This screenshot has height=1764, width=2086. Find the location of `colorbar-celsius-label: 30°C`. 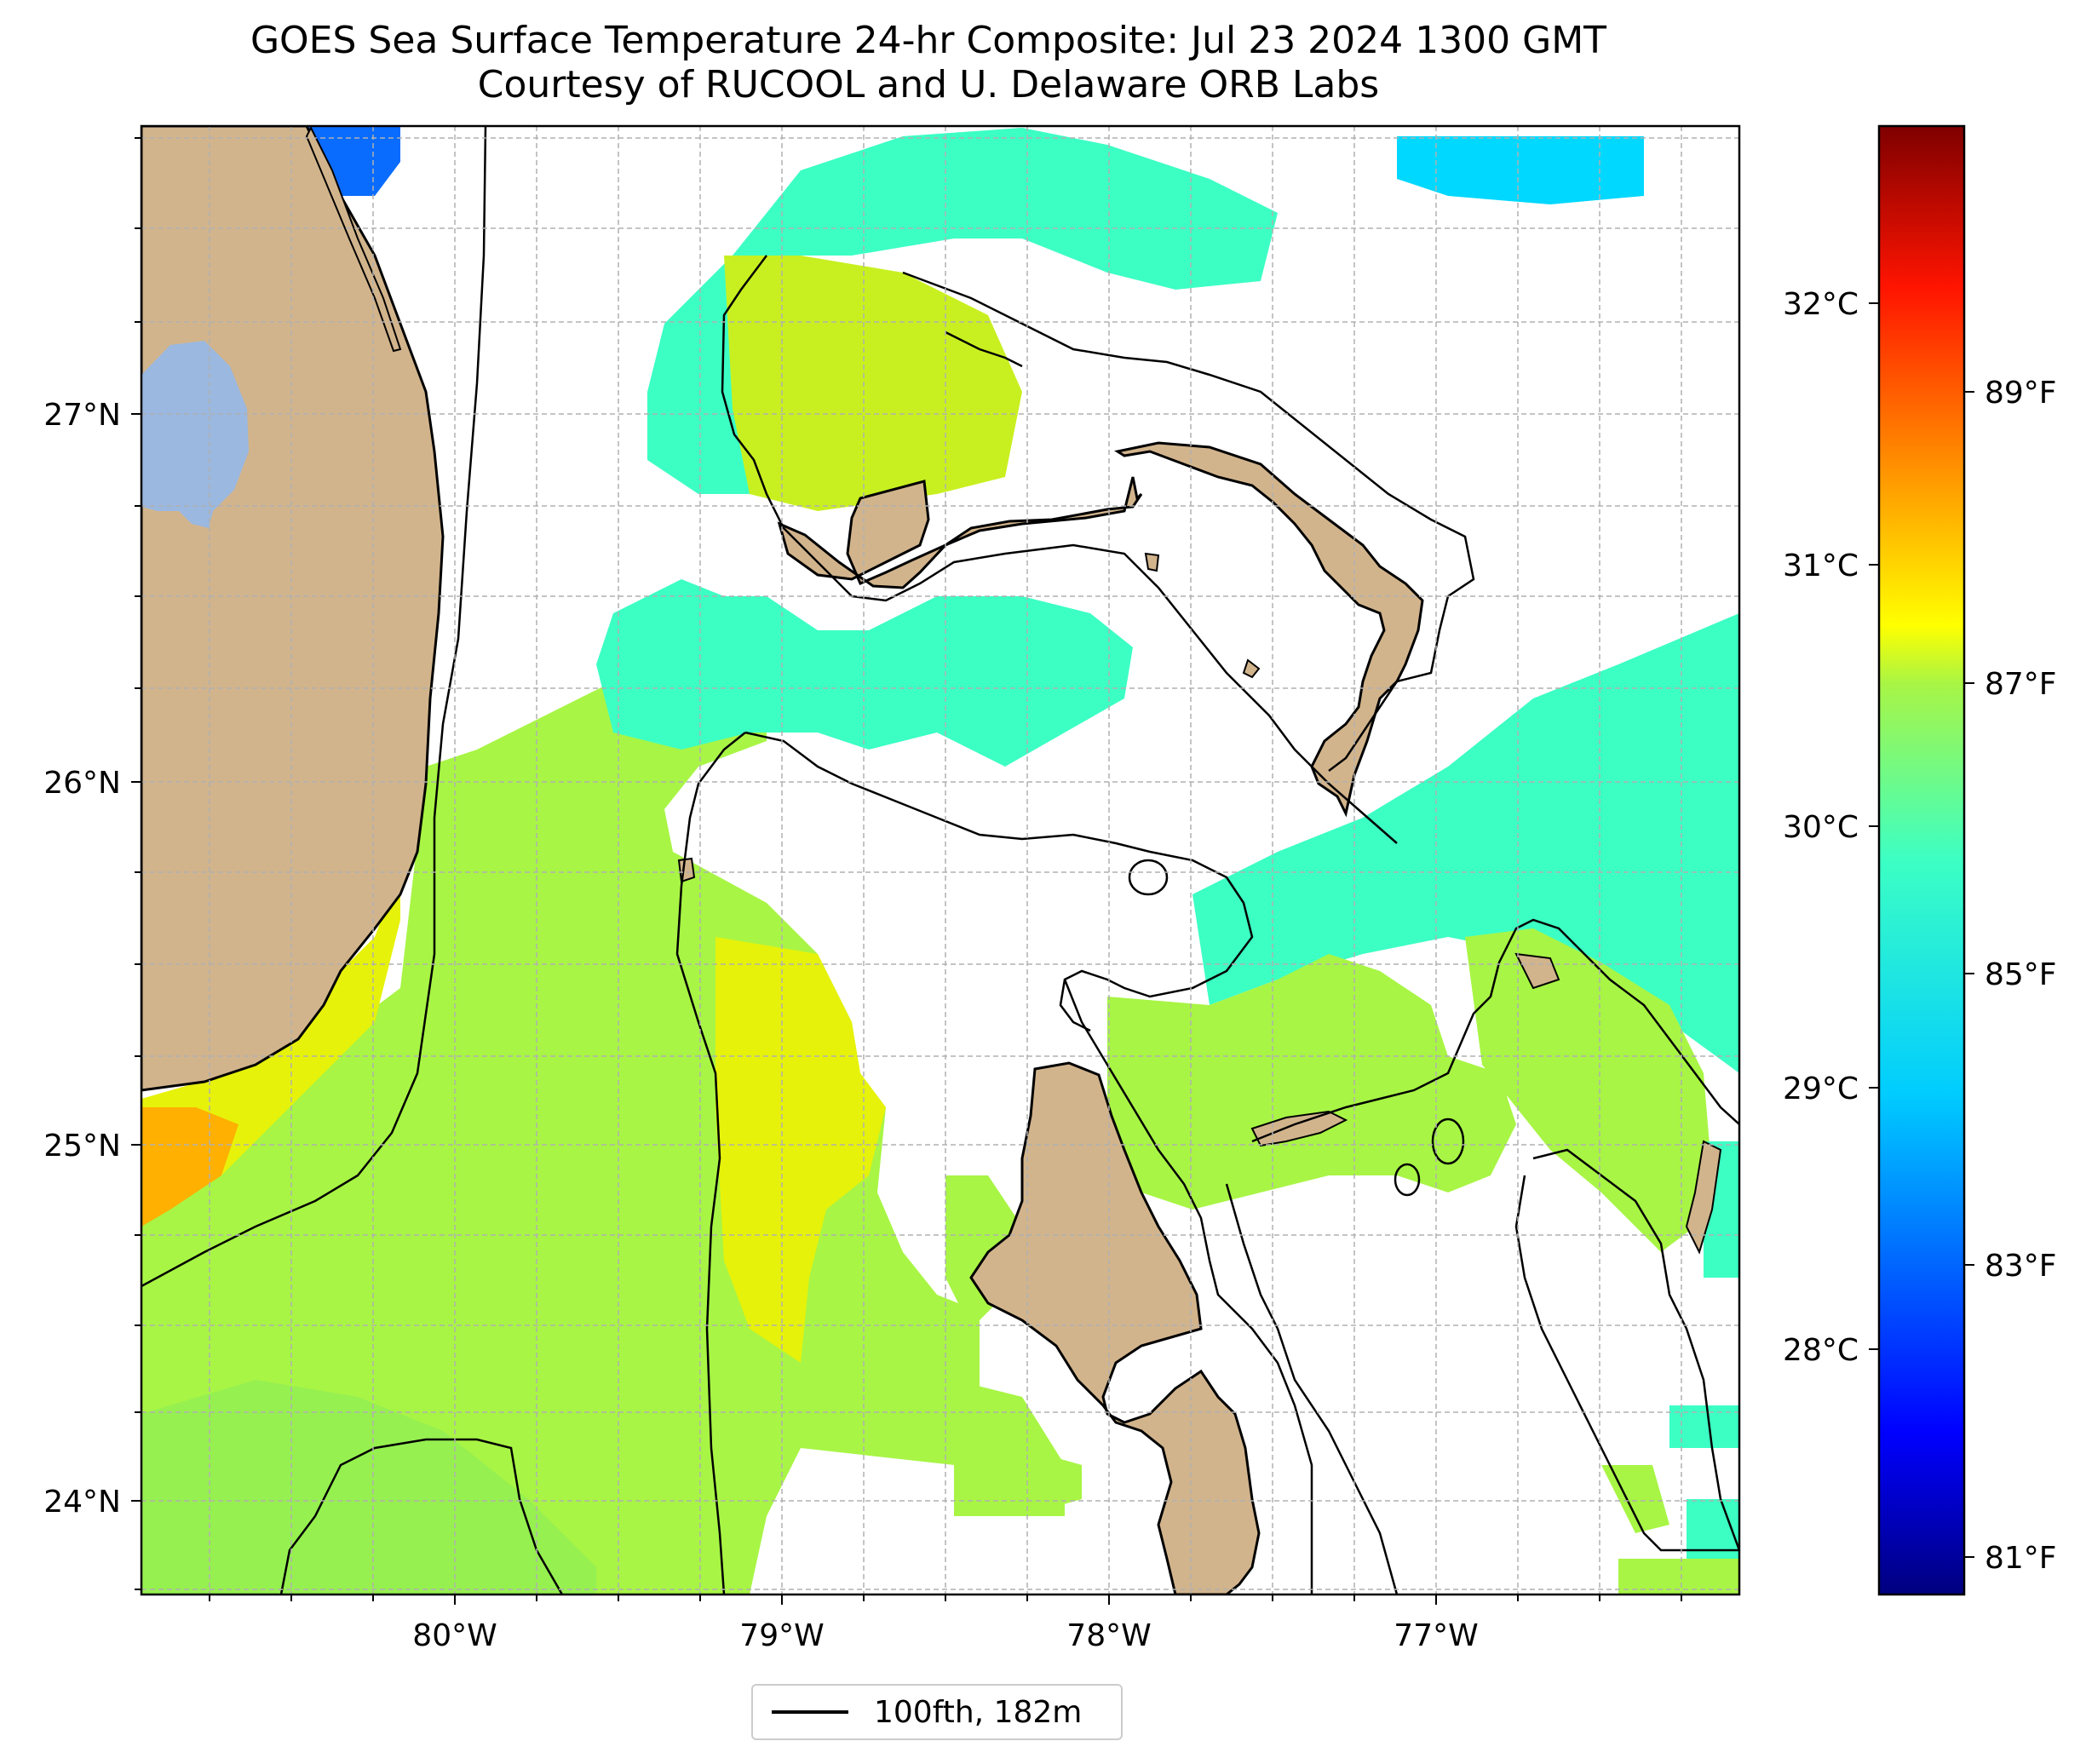

colorbar-celsius-label: 30°C is located at coordinates (1821, 827).